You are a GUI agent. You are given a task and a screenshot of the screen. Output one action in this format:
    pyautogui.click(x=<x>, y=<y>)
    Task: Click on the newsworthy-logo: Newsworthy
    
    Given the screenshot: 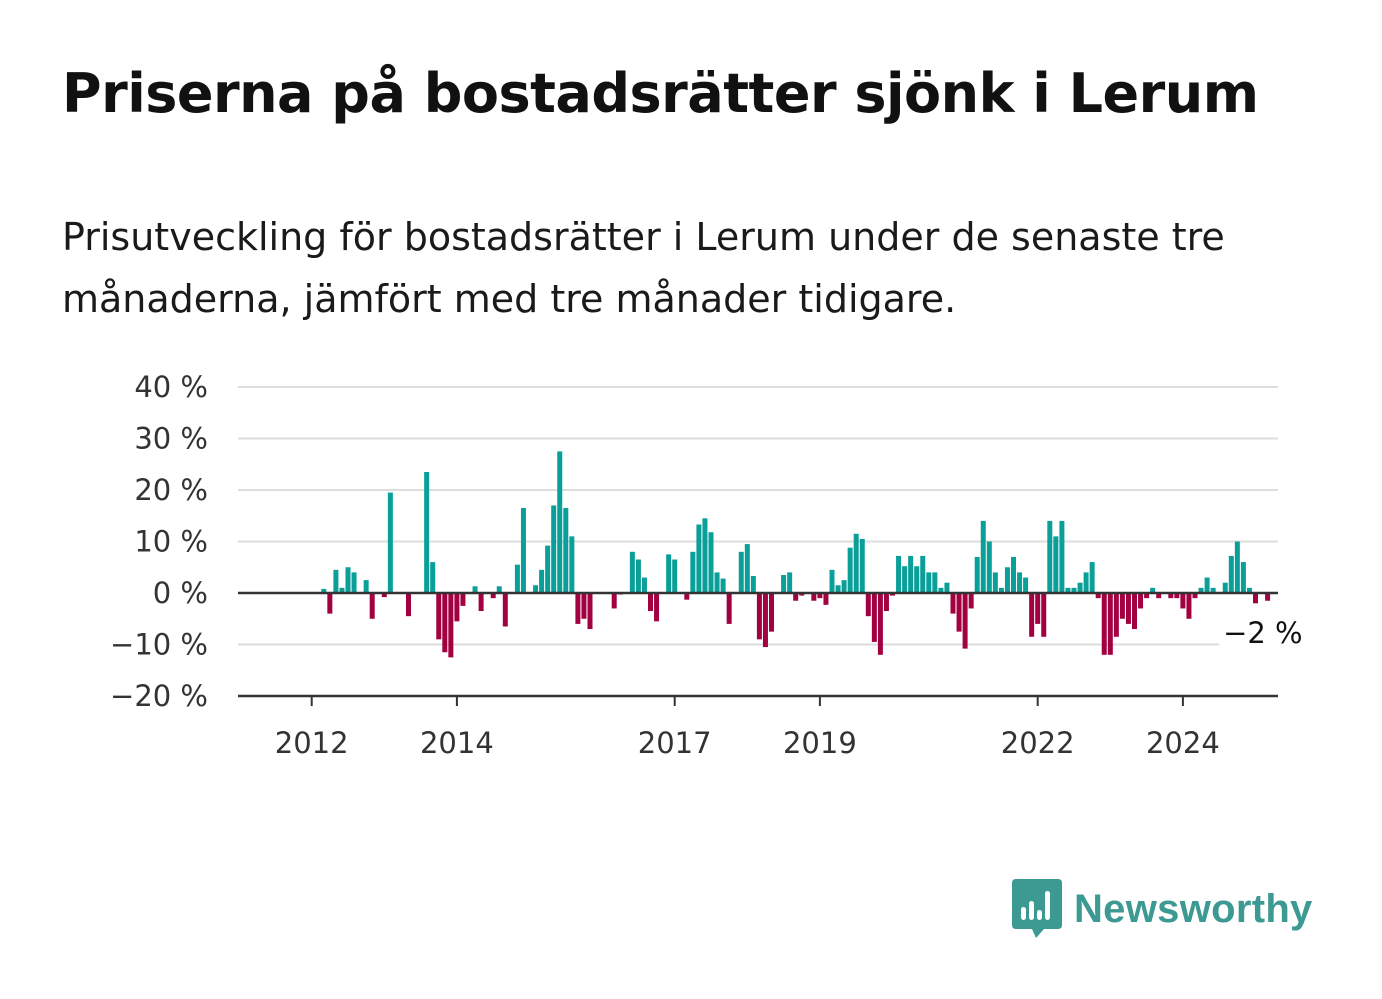 What is the action you would take?
    pyautogui.click(x=1162, y=909)
    